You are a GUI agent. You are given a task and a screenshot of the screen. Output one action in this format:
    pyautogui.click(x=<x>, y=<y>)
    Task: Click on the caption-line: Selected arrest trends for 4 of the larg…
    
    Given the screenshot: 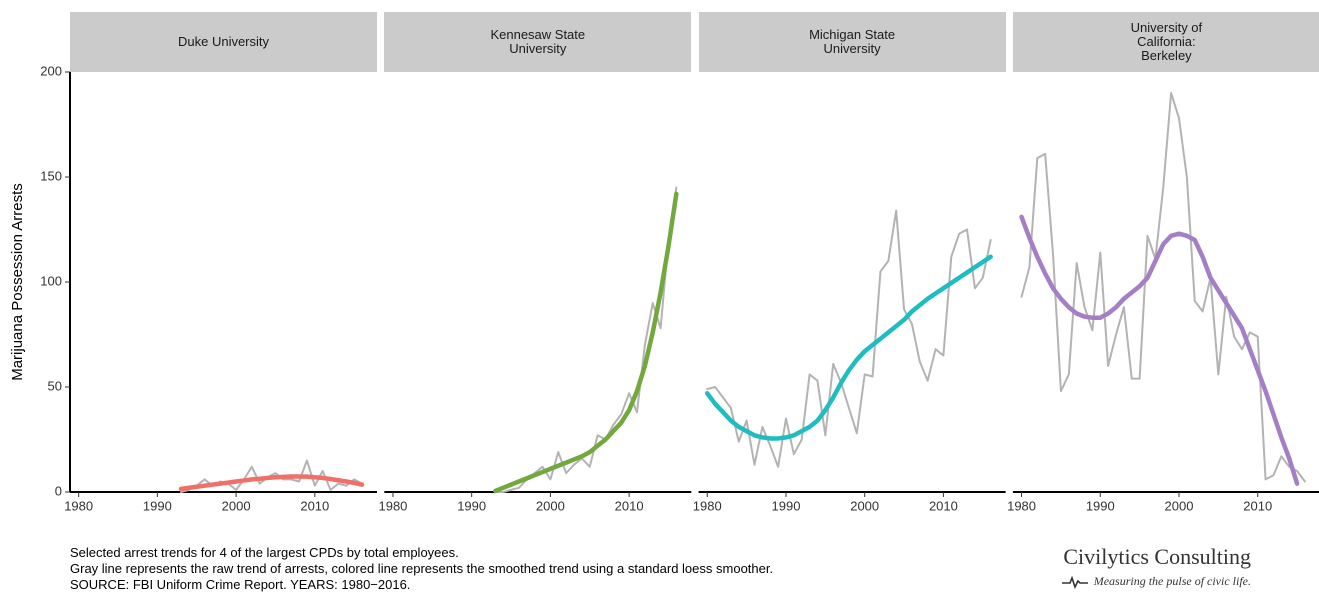 What is the action you would take?
    pyautogui.click(x=264, y=552)
    